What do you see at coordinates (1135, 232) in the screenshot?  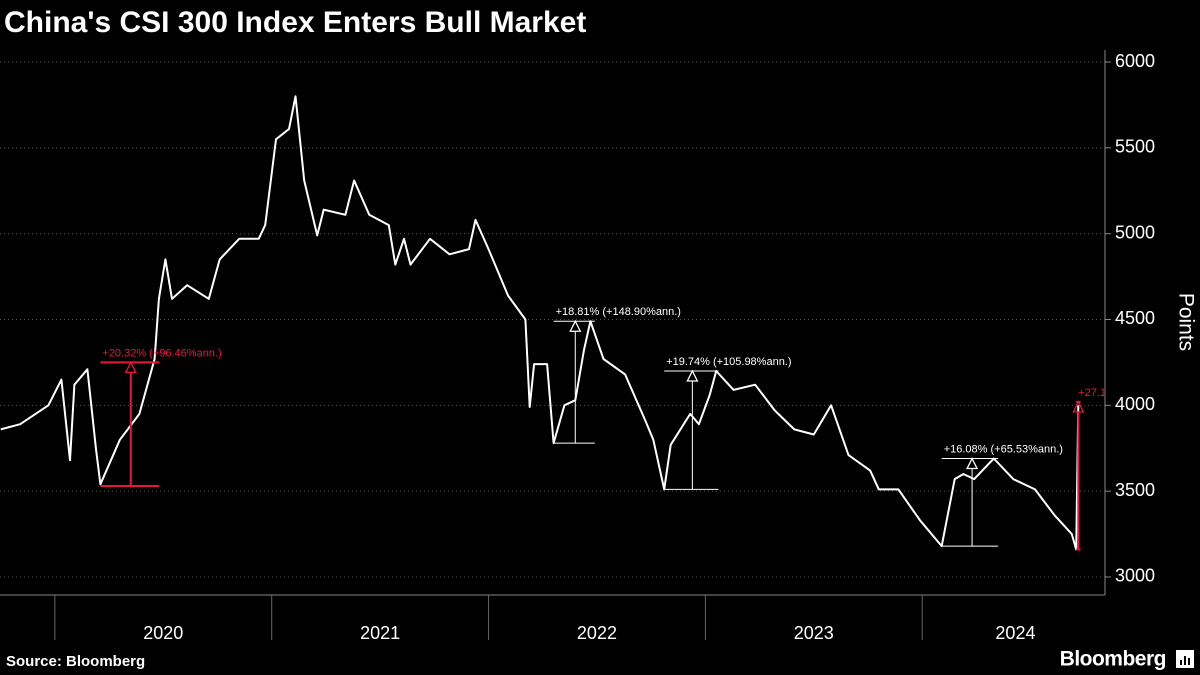 I see `y-tick-label: 5000` at bounding box center [1135, 232].